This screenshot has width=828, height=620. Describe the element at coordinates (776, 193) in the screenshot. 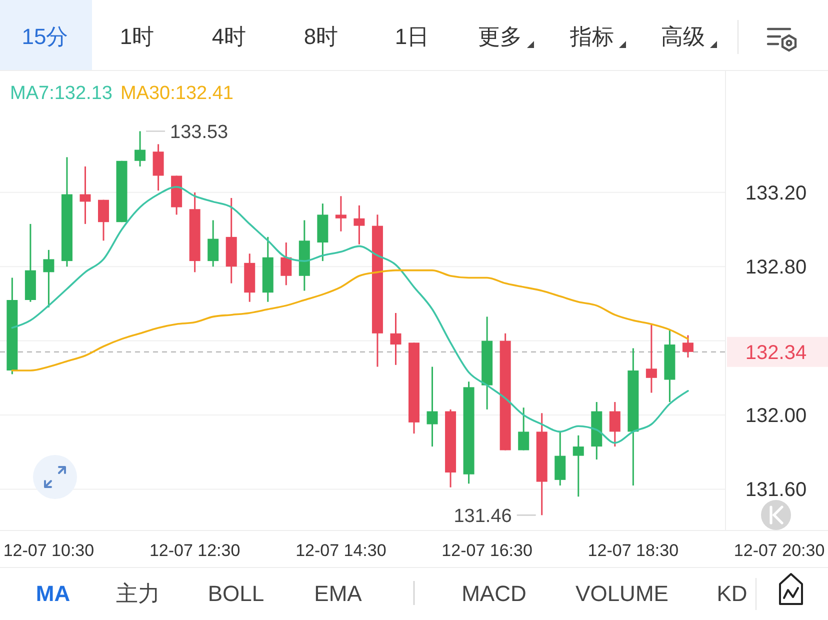

I see `y-tick-label: 133.20` at that location.